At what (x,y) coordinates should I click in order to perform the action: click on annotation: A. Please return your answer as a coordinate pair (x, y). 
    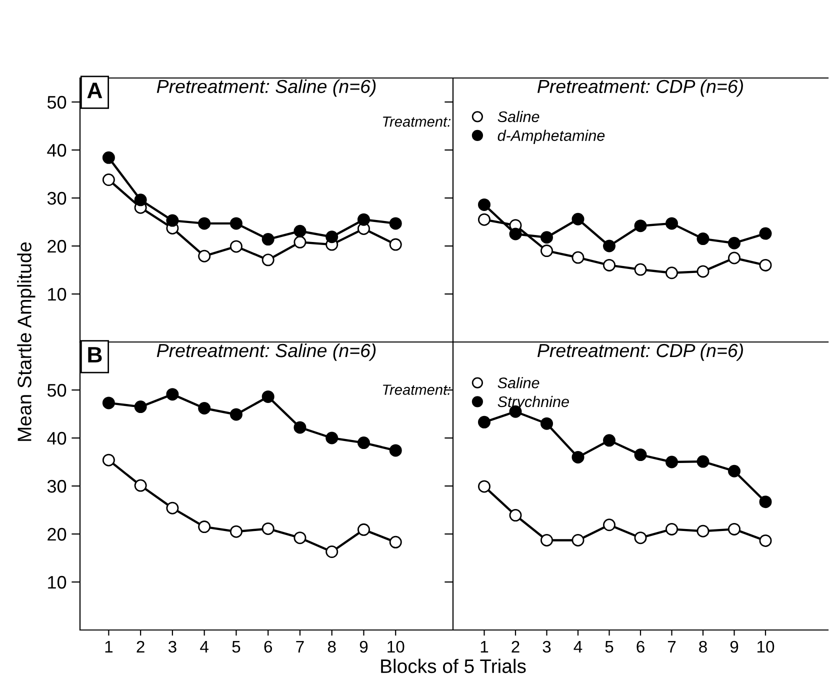
    Looking at the image, I should click on (94, 90).